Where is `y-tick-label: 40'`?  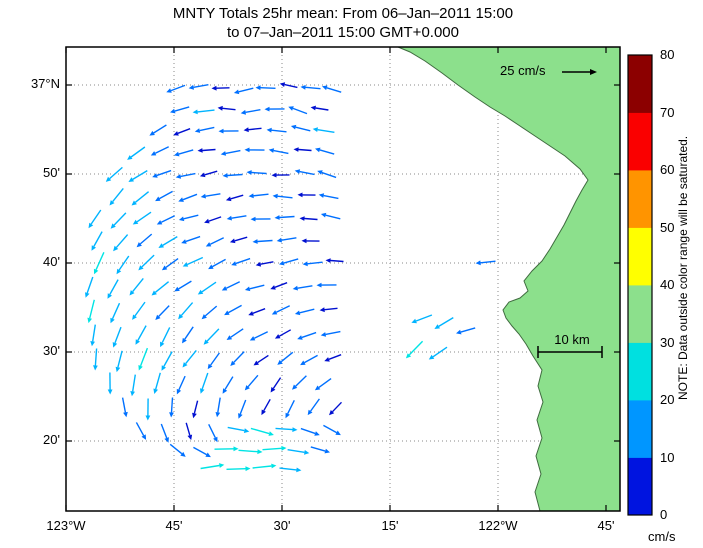 y-tick-label: 40' is located at coordinates (51, 261).